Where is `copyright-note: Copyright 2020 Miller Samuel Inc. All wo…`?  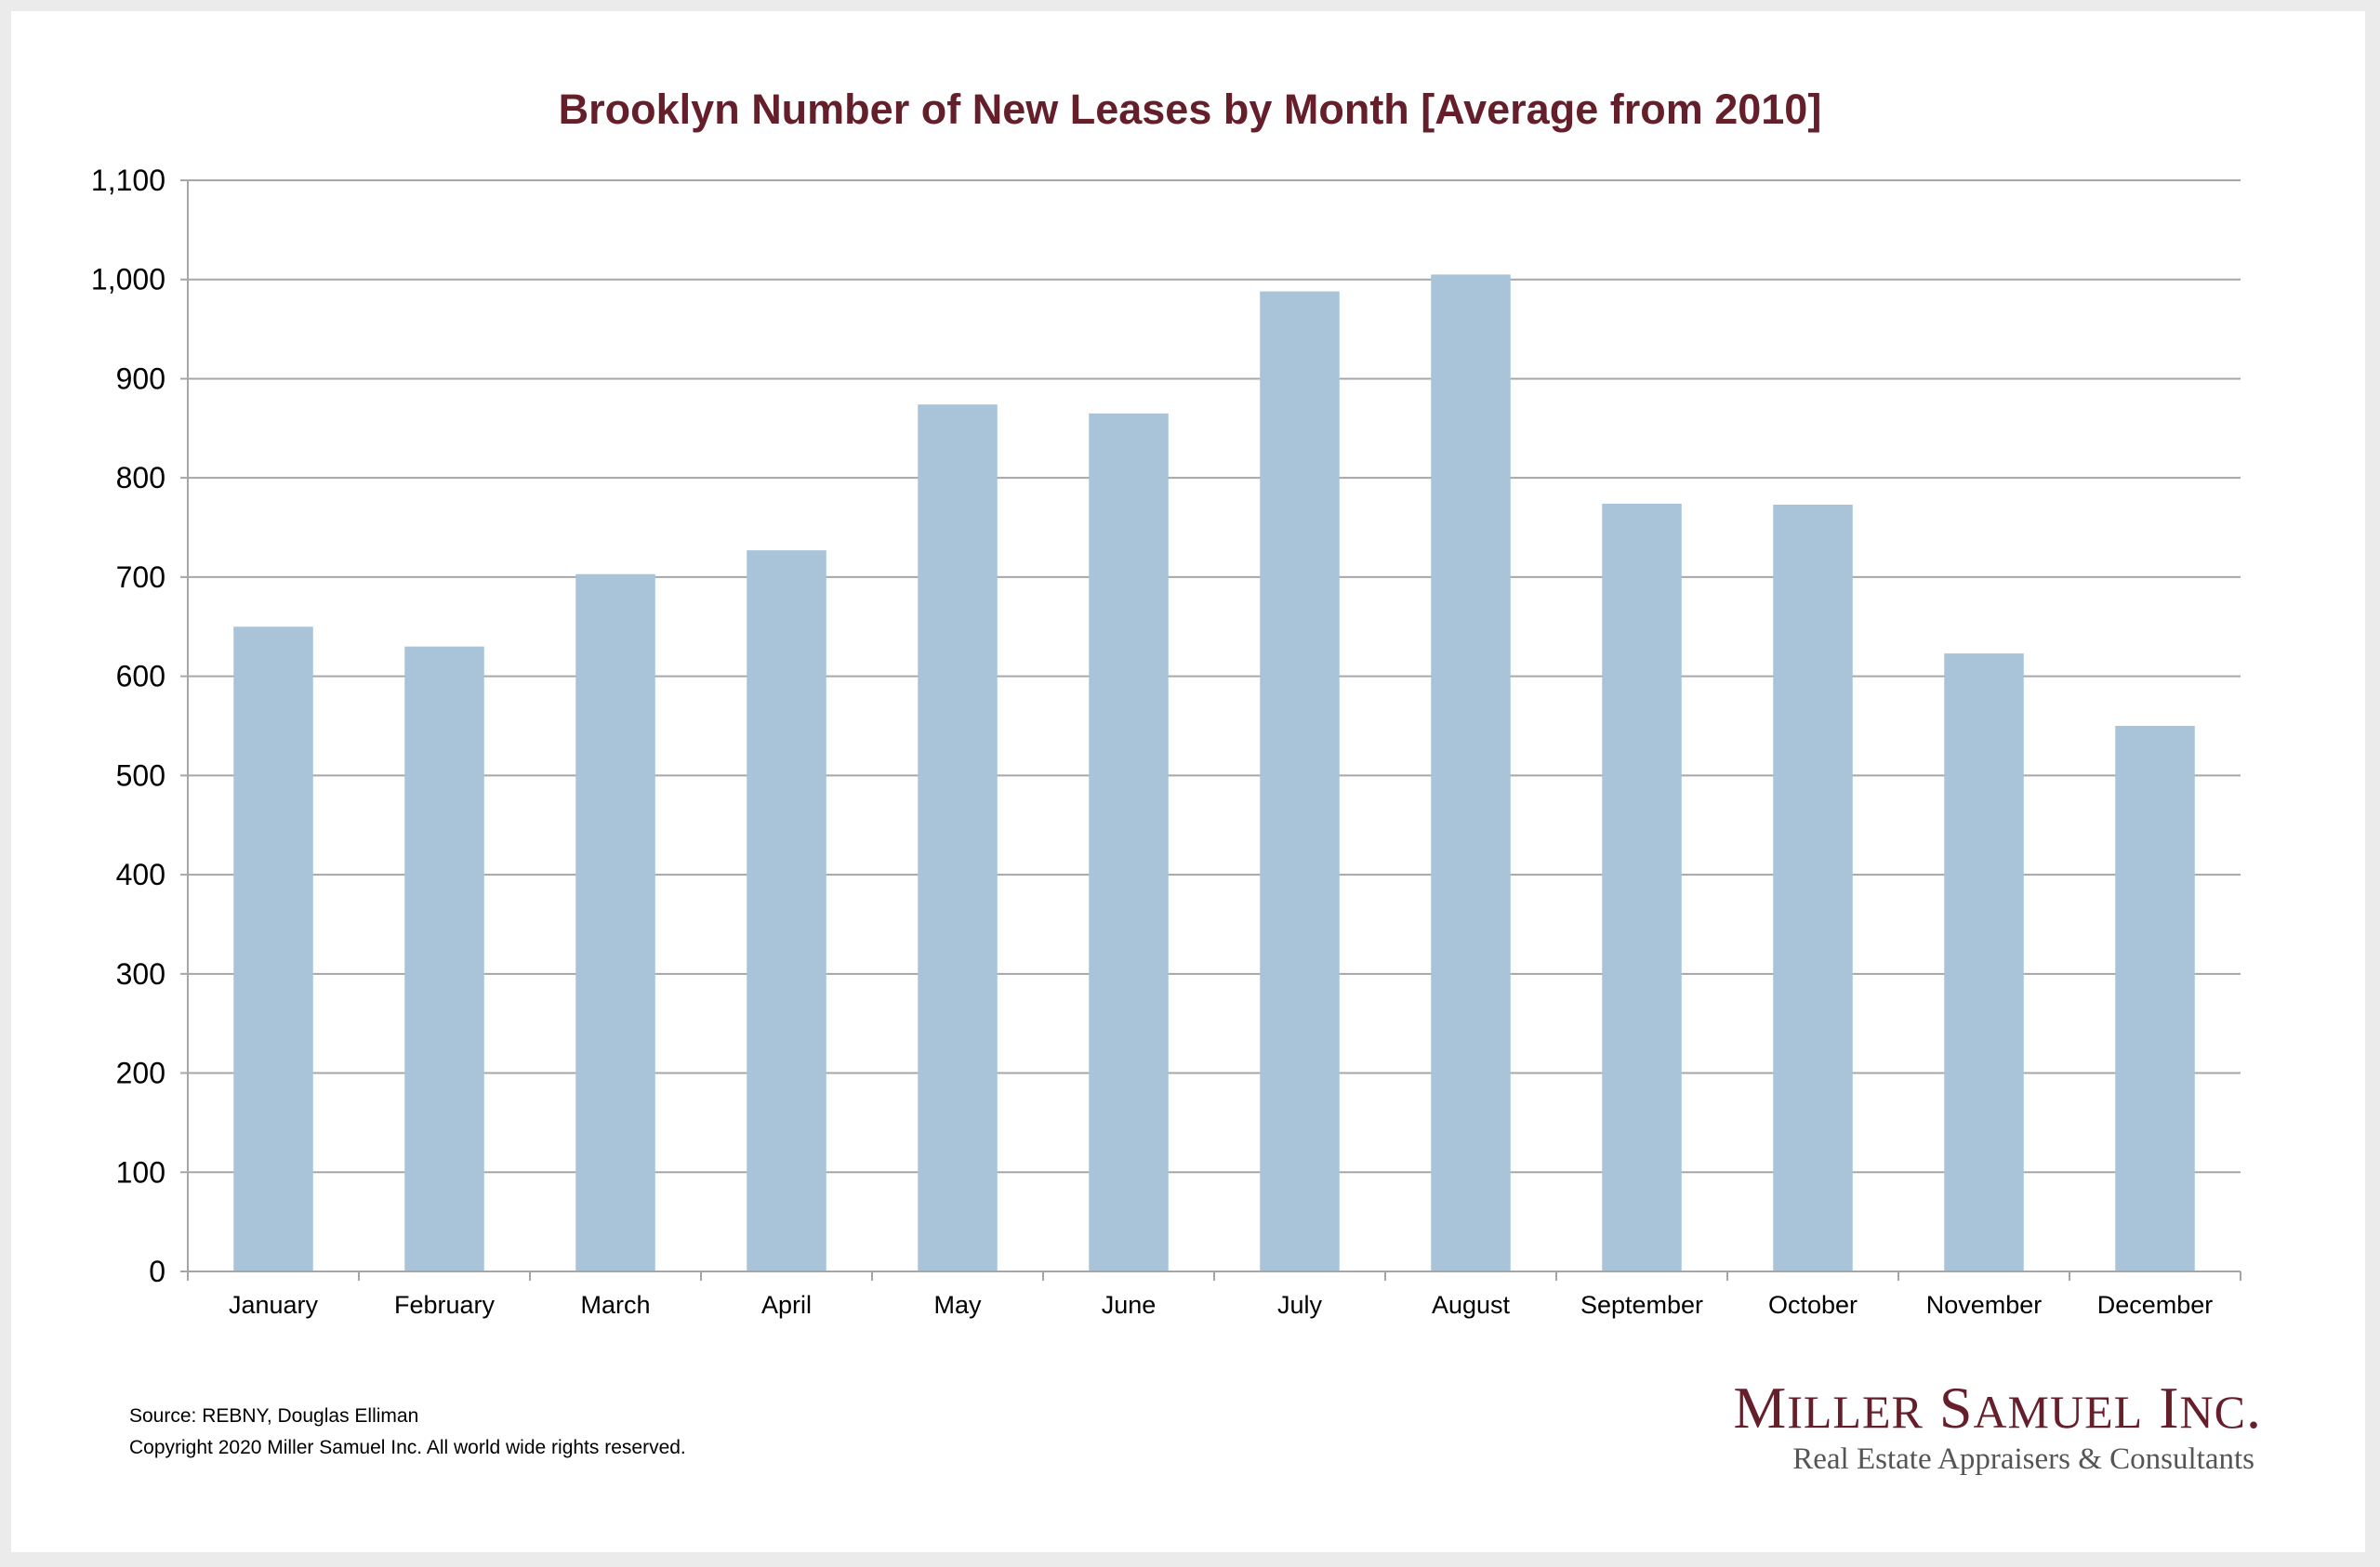 copyright-note: Copyright 2020 Miller Samuel Inc. All wo… is located at coordinates (407, 1447).